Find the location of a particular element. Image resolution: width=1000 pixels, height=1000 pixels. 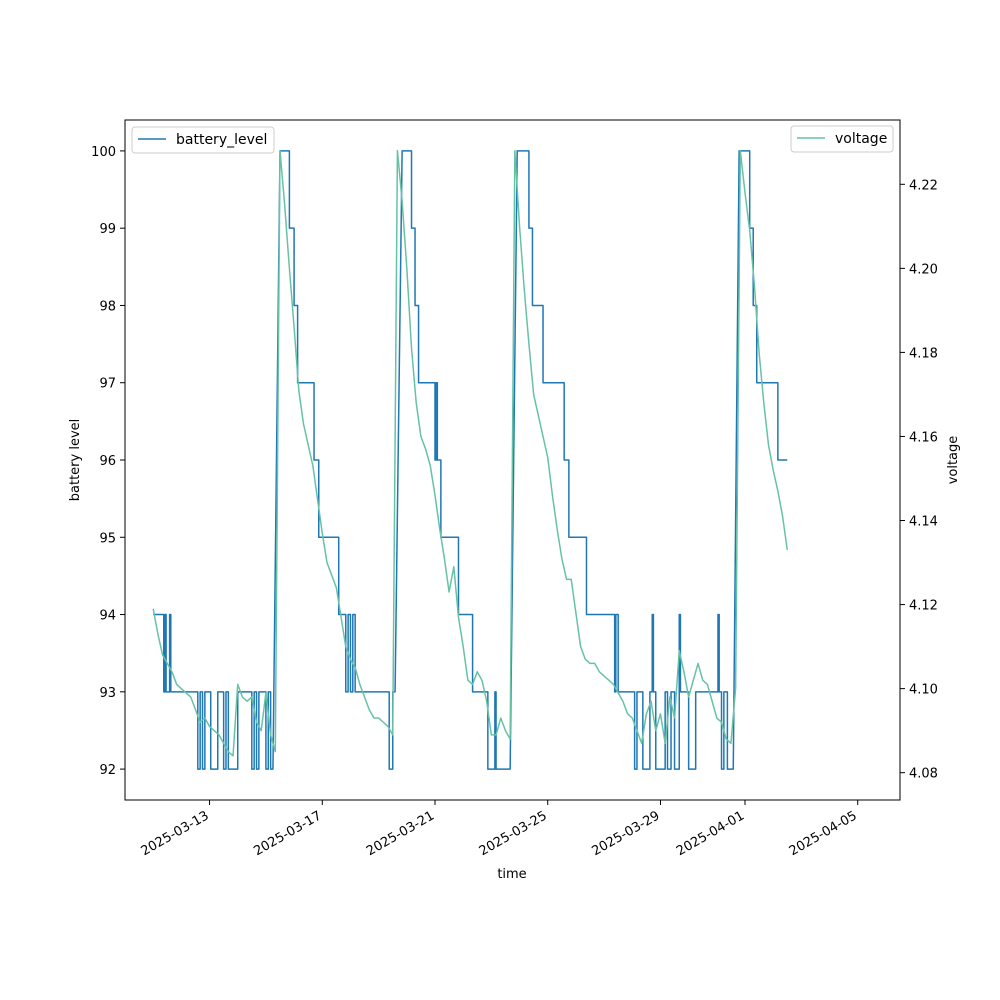

y-tick-label: 98 is located at coordinates (107, 306).